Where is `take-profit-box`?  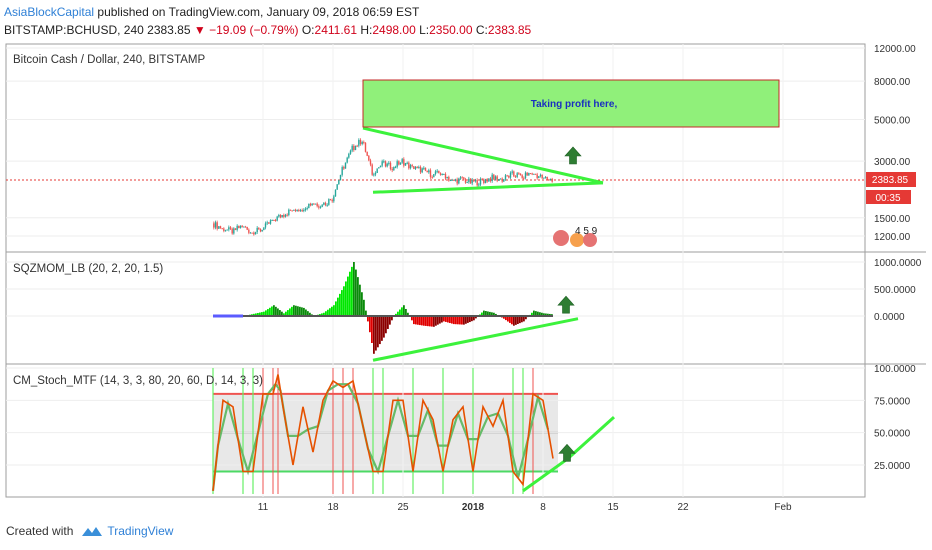
take-profit-box is located at coordinates (571, 103).